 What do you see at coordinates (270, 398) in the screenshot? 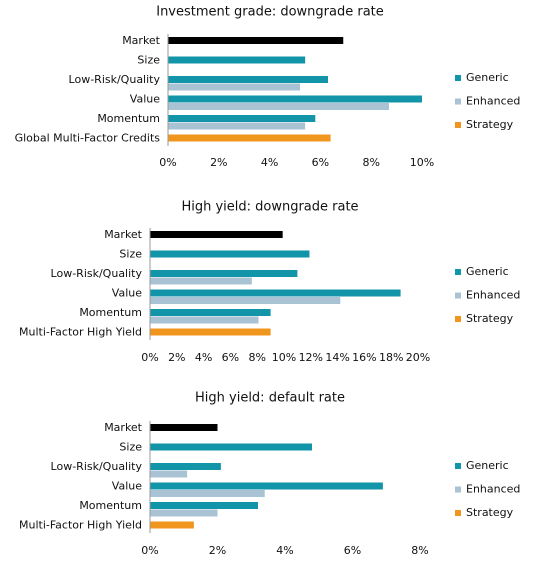
I see `chart-title: High yield: default rate` at bounding box center [270, 398].